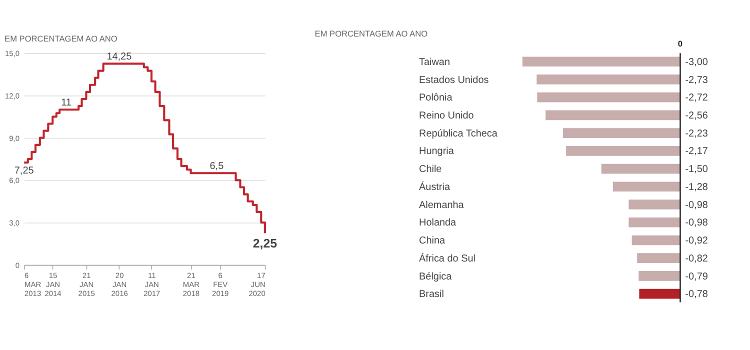 The width and height of the screenshot is (750, 350). I want to click on text: EM PORCENTAGEM AO ANO, so click(371, 33).